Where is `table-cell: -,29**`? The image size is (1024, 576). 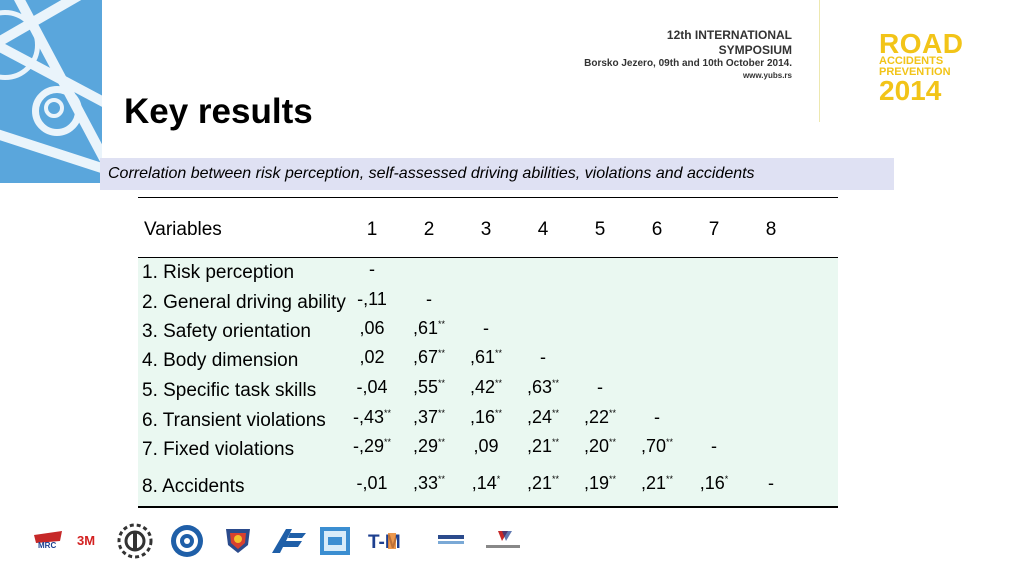
table-cell: -,29** is located at coordinates (372, 446).